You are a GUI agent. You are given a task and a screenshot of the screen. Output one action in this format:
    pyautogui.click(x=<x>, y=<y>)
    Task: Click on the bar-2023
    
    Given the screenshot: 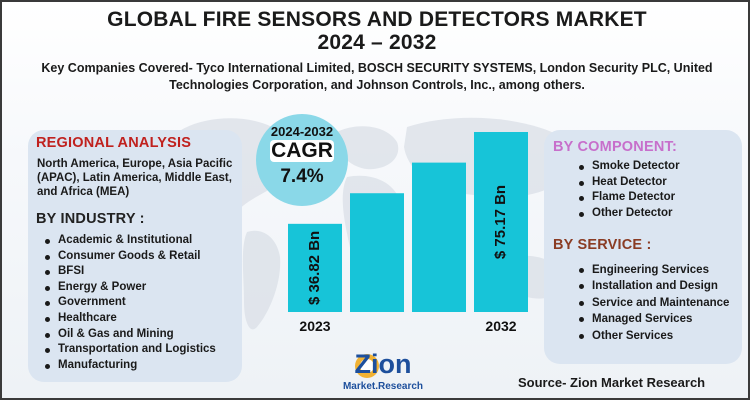 What is the action you would take?
    pyautogui.click(x=315, y=267)
    